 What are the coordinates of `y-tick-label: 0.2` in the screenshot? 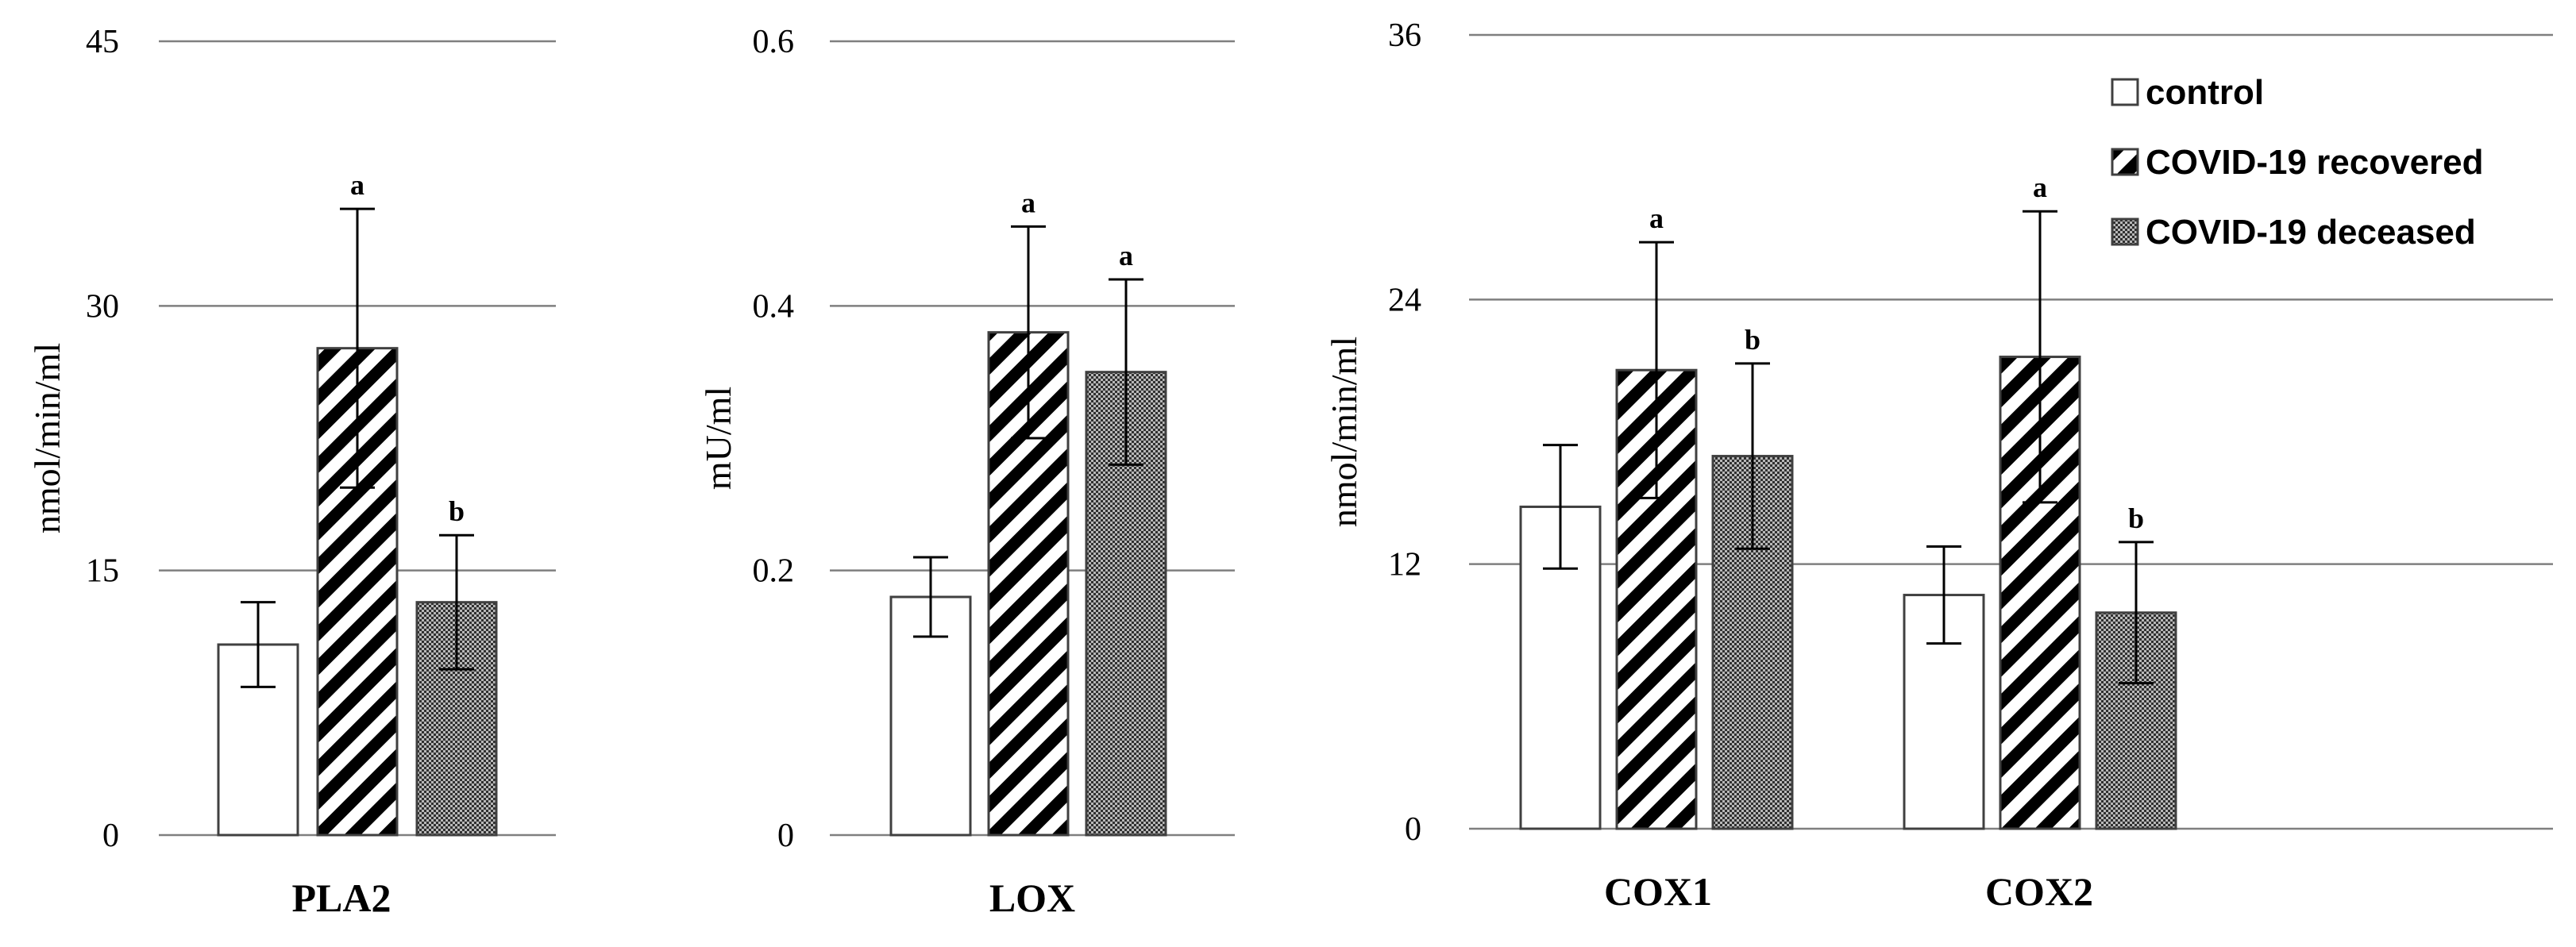 It's located at (774, 571).